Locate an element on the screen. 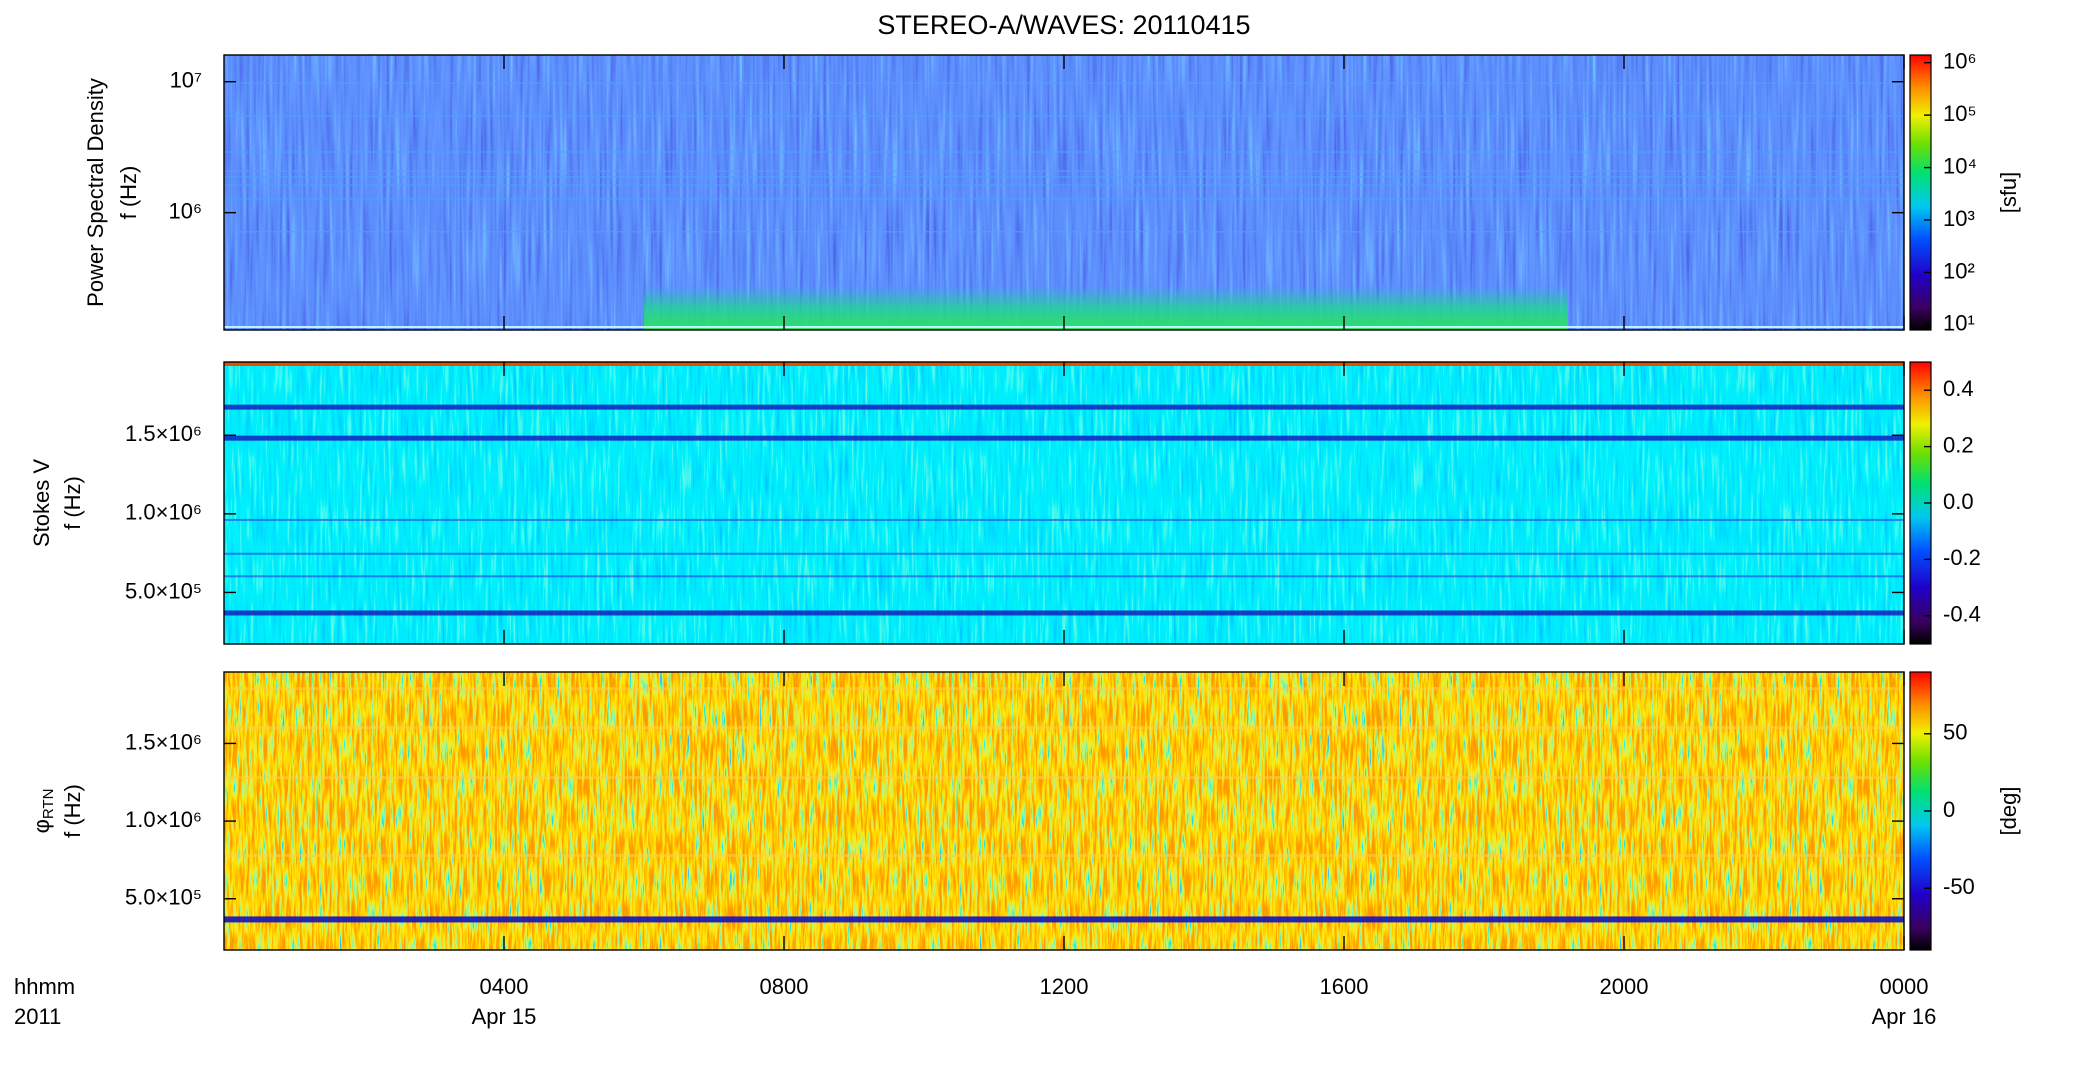 Image resolution: width=2096 pixels, height=1080 pixels. colorbar-tick-label: -0.2 is located at coordinates (1962, 557).